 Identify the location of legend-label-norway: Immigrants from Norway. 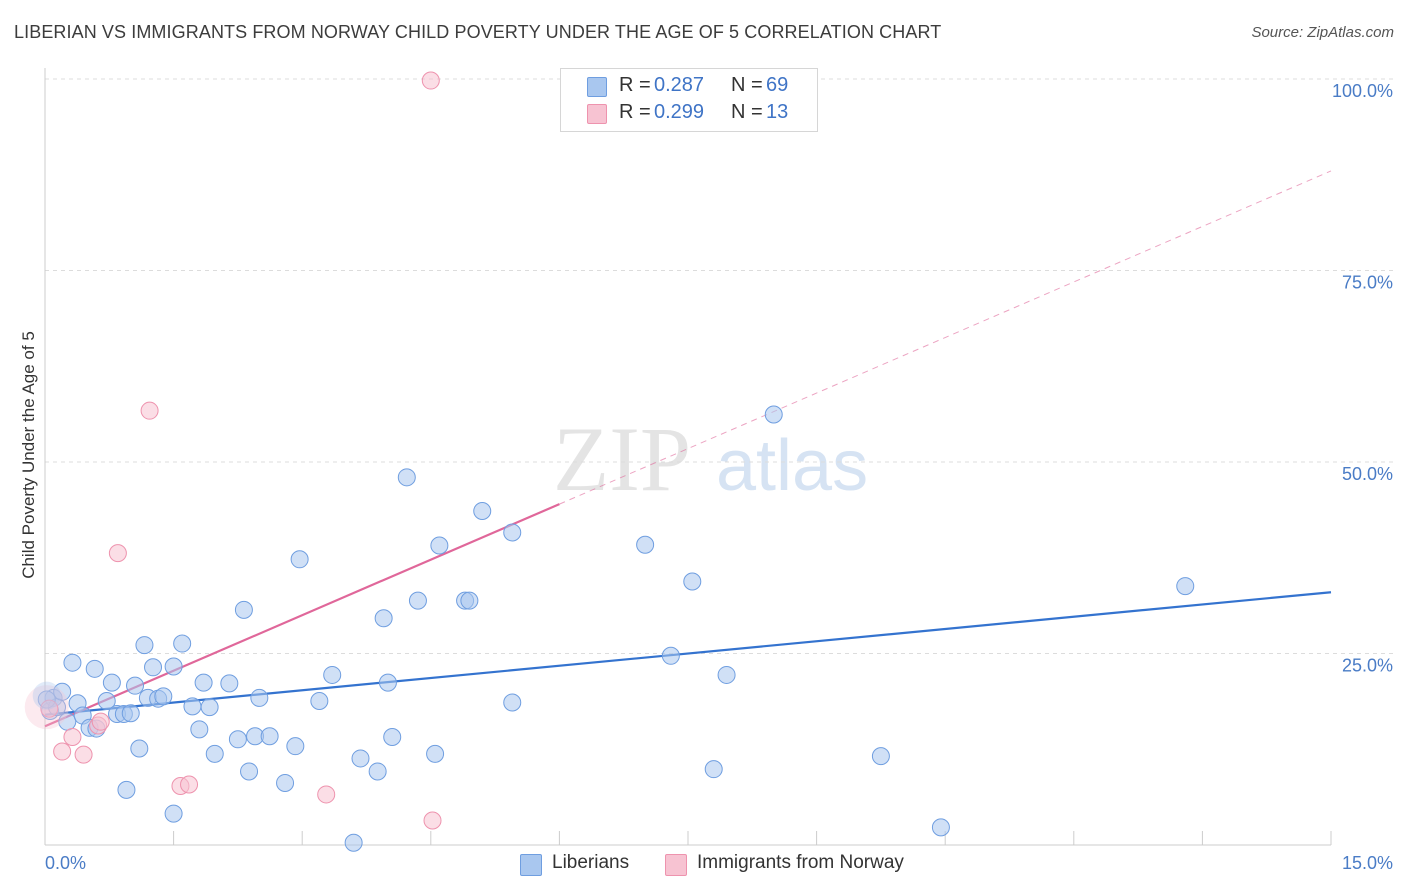
(800, 862).